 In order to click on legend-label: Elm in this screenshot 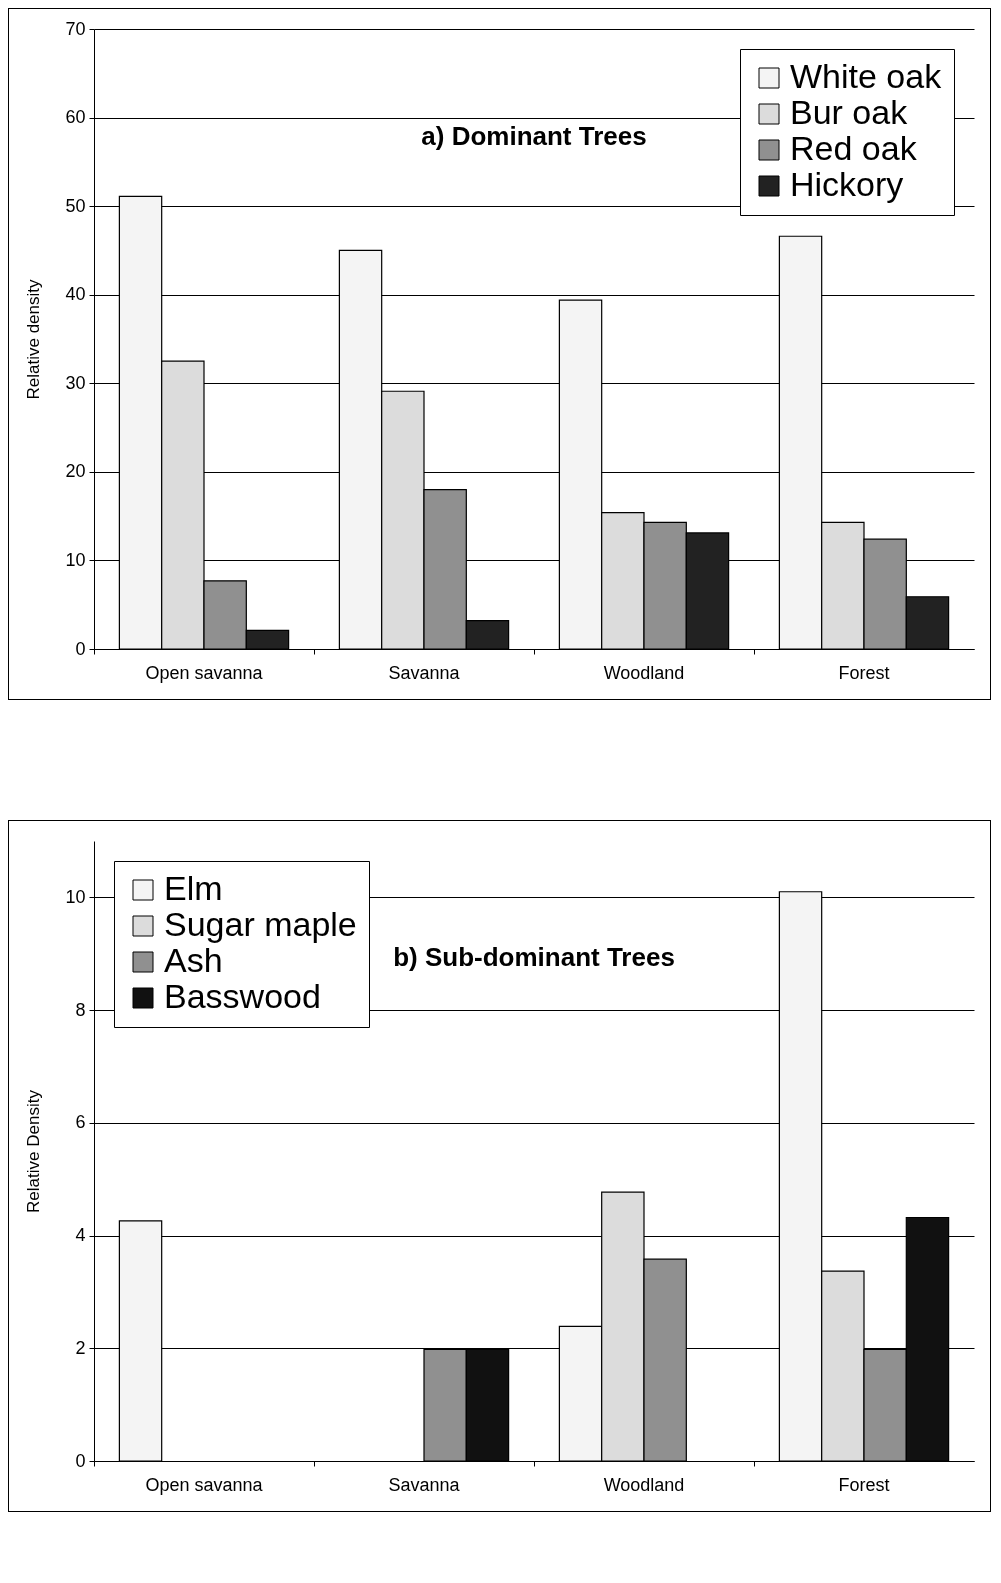, I will do `click(193, 888)`.